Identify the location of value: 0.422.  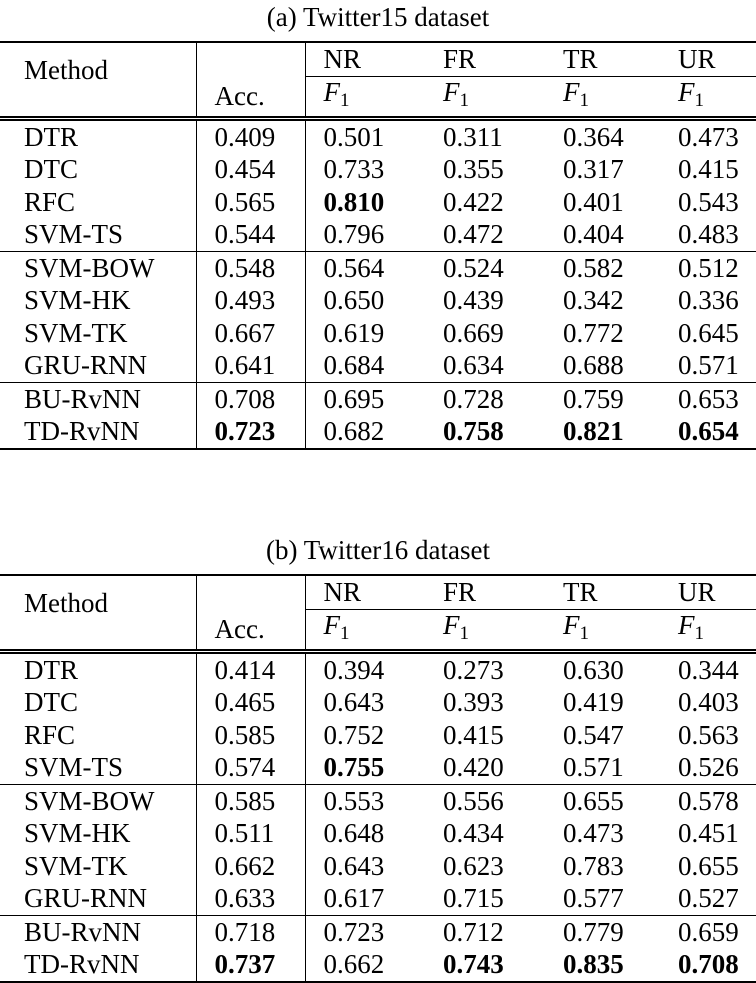
(473, 201).